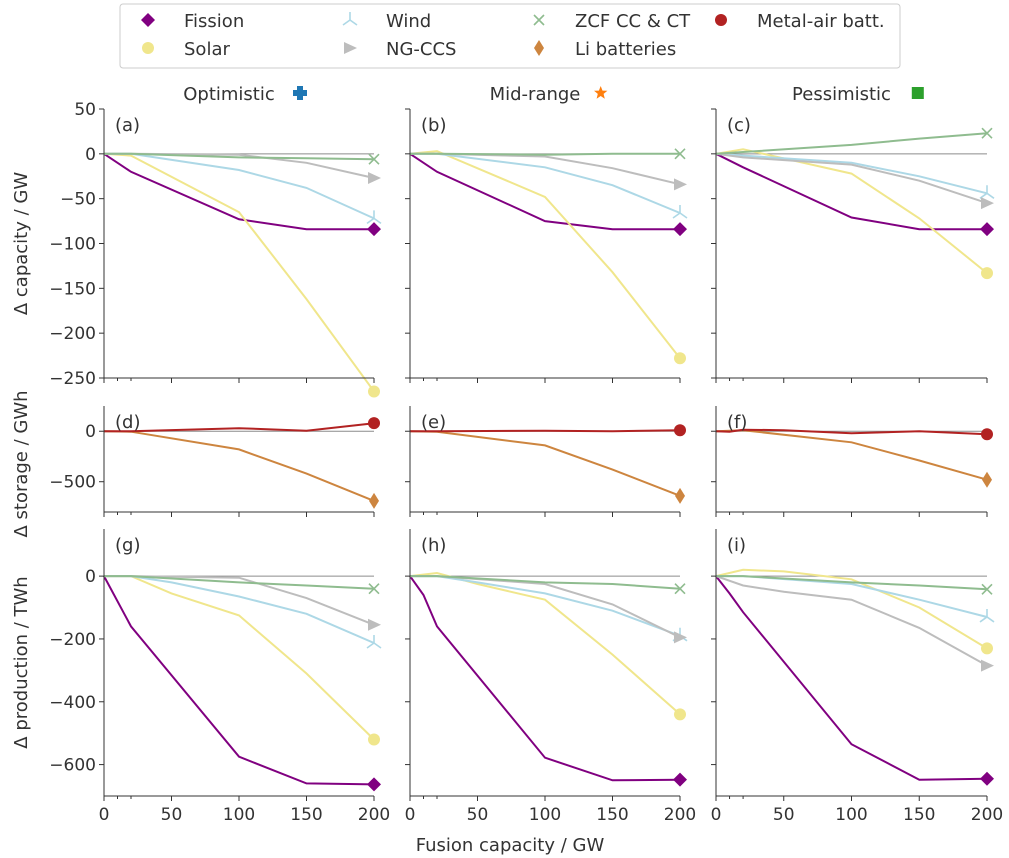 The width and height of the screenshot is (1009, 858). Describe the element at coordinates (72, 289) in the screenshot. I see `y-tick-label: −150` at that location.